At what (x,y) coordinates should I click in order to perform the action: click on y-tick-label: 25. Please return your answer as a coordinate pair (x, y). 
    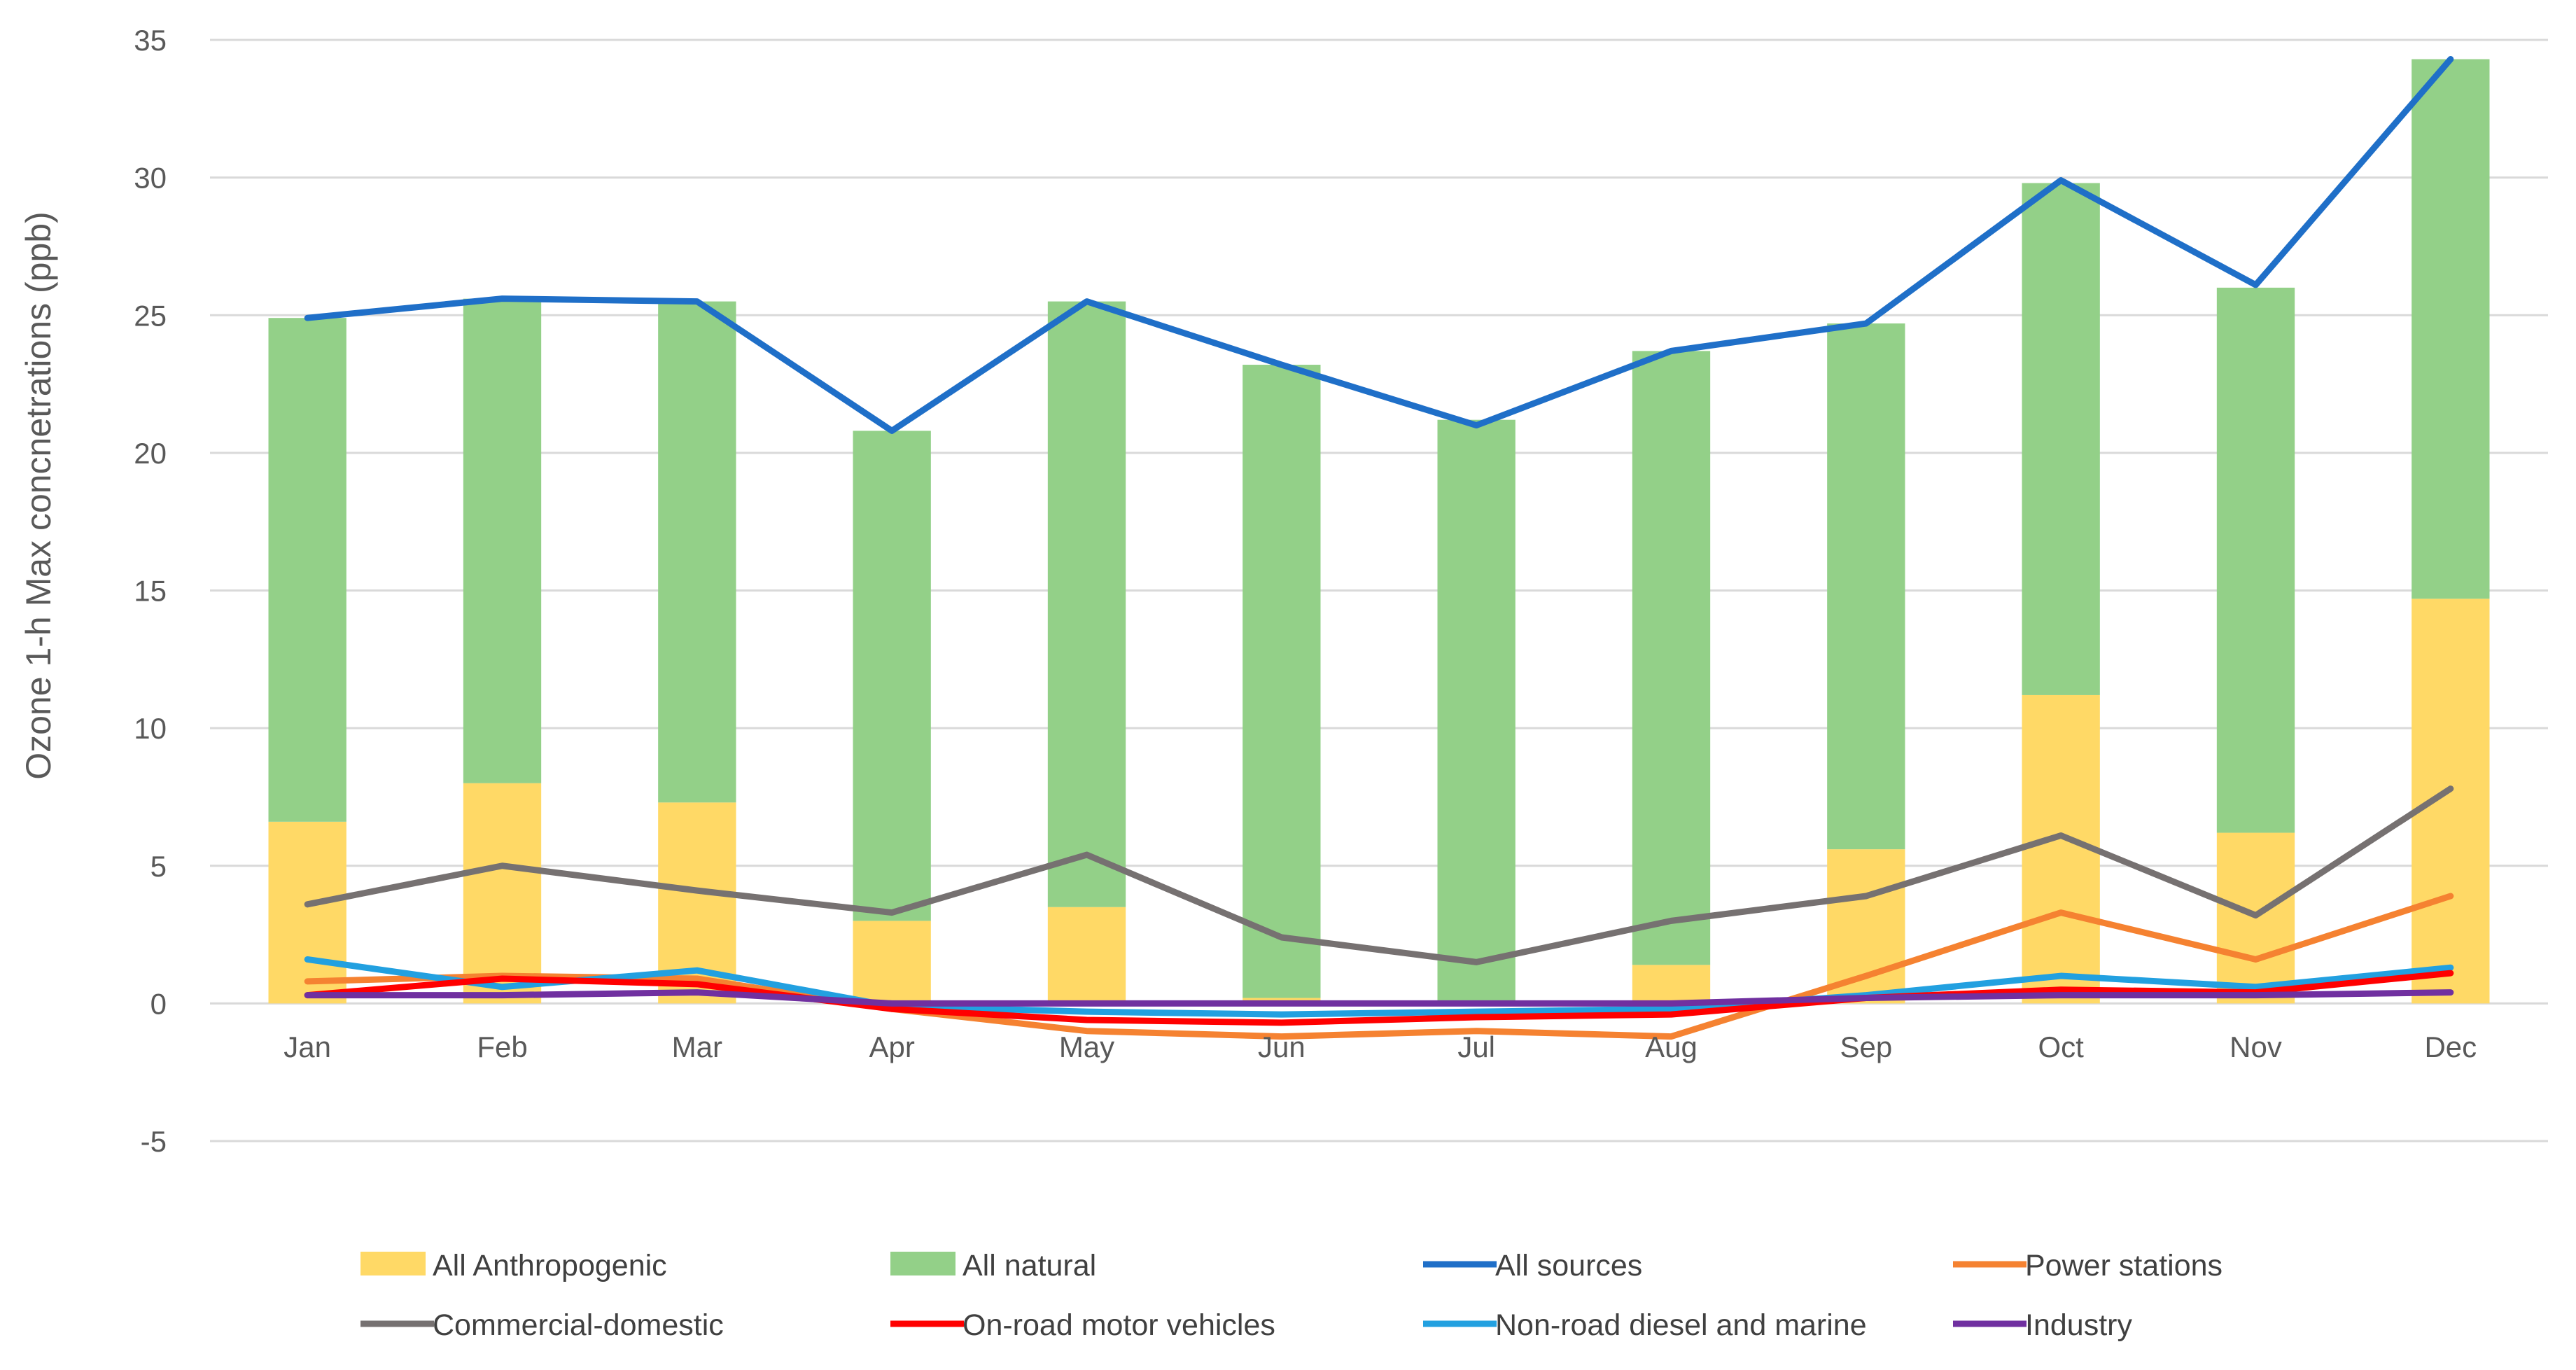
    Looking at the image, I should click on (150, 315).